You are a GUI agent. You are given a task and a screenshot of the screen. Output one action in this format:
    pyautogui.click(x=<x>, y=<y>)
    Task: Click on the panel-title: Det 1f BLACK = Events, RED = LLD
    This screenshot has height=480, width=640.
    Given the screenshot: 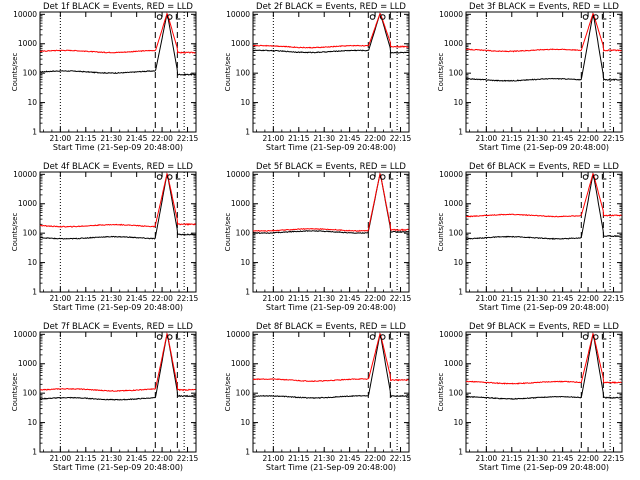 What is the action you would take?
    pyautogui.click(x=118, y=7)
    